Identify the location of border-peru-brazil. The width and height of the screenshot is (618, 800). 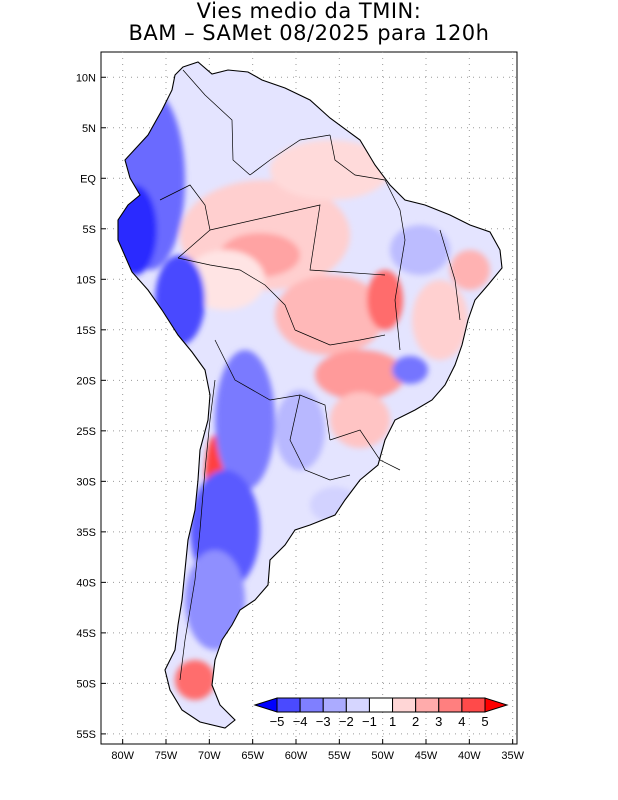
(236, 294).